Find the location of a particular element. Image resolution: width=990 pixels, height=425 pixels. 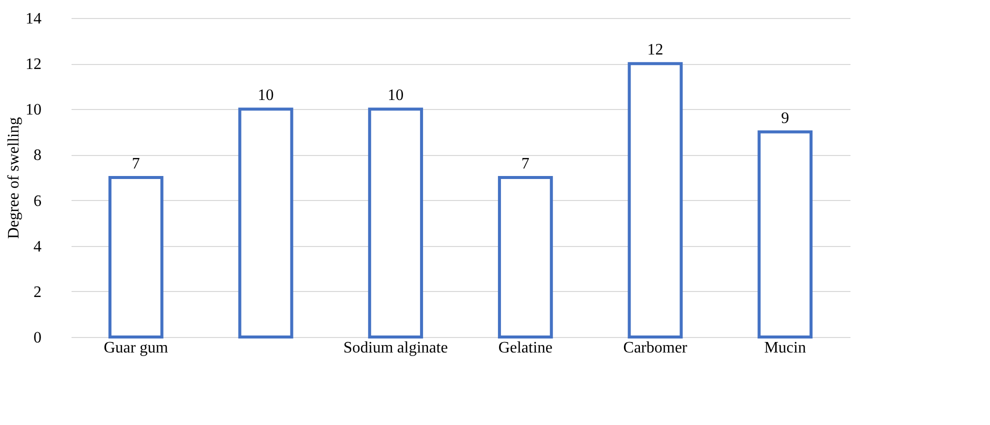

y-tick-label: 0 is located at coordinates (38, 338).